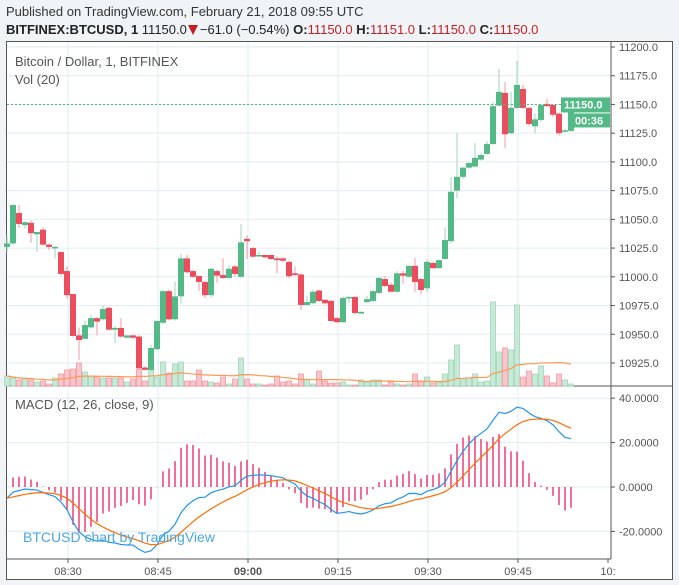  Describe the element at coordinates (636, 488) in the screenshot. I see `macd-tick-label: 0.0000` at that location.